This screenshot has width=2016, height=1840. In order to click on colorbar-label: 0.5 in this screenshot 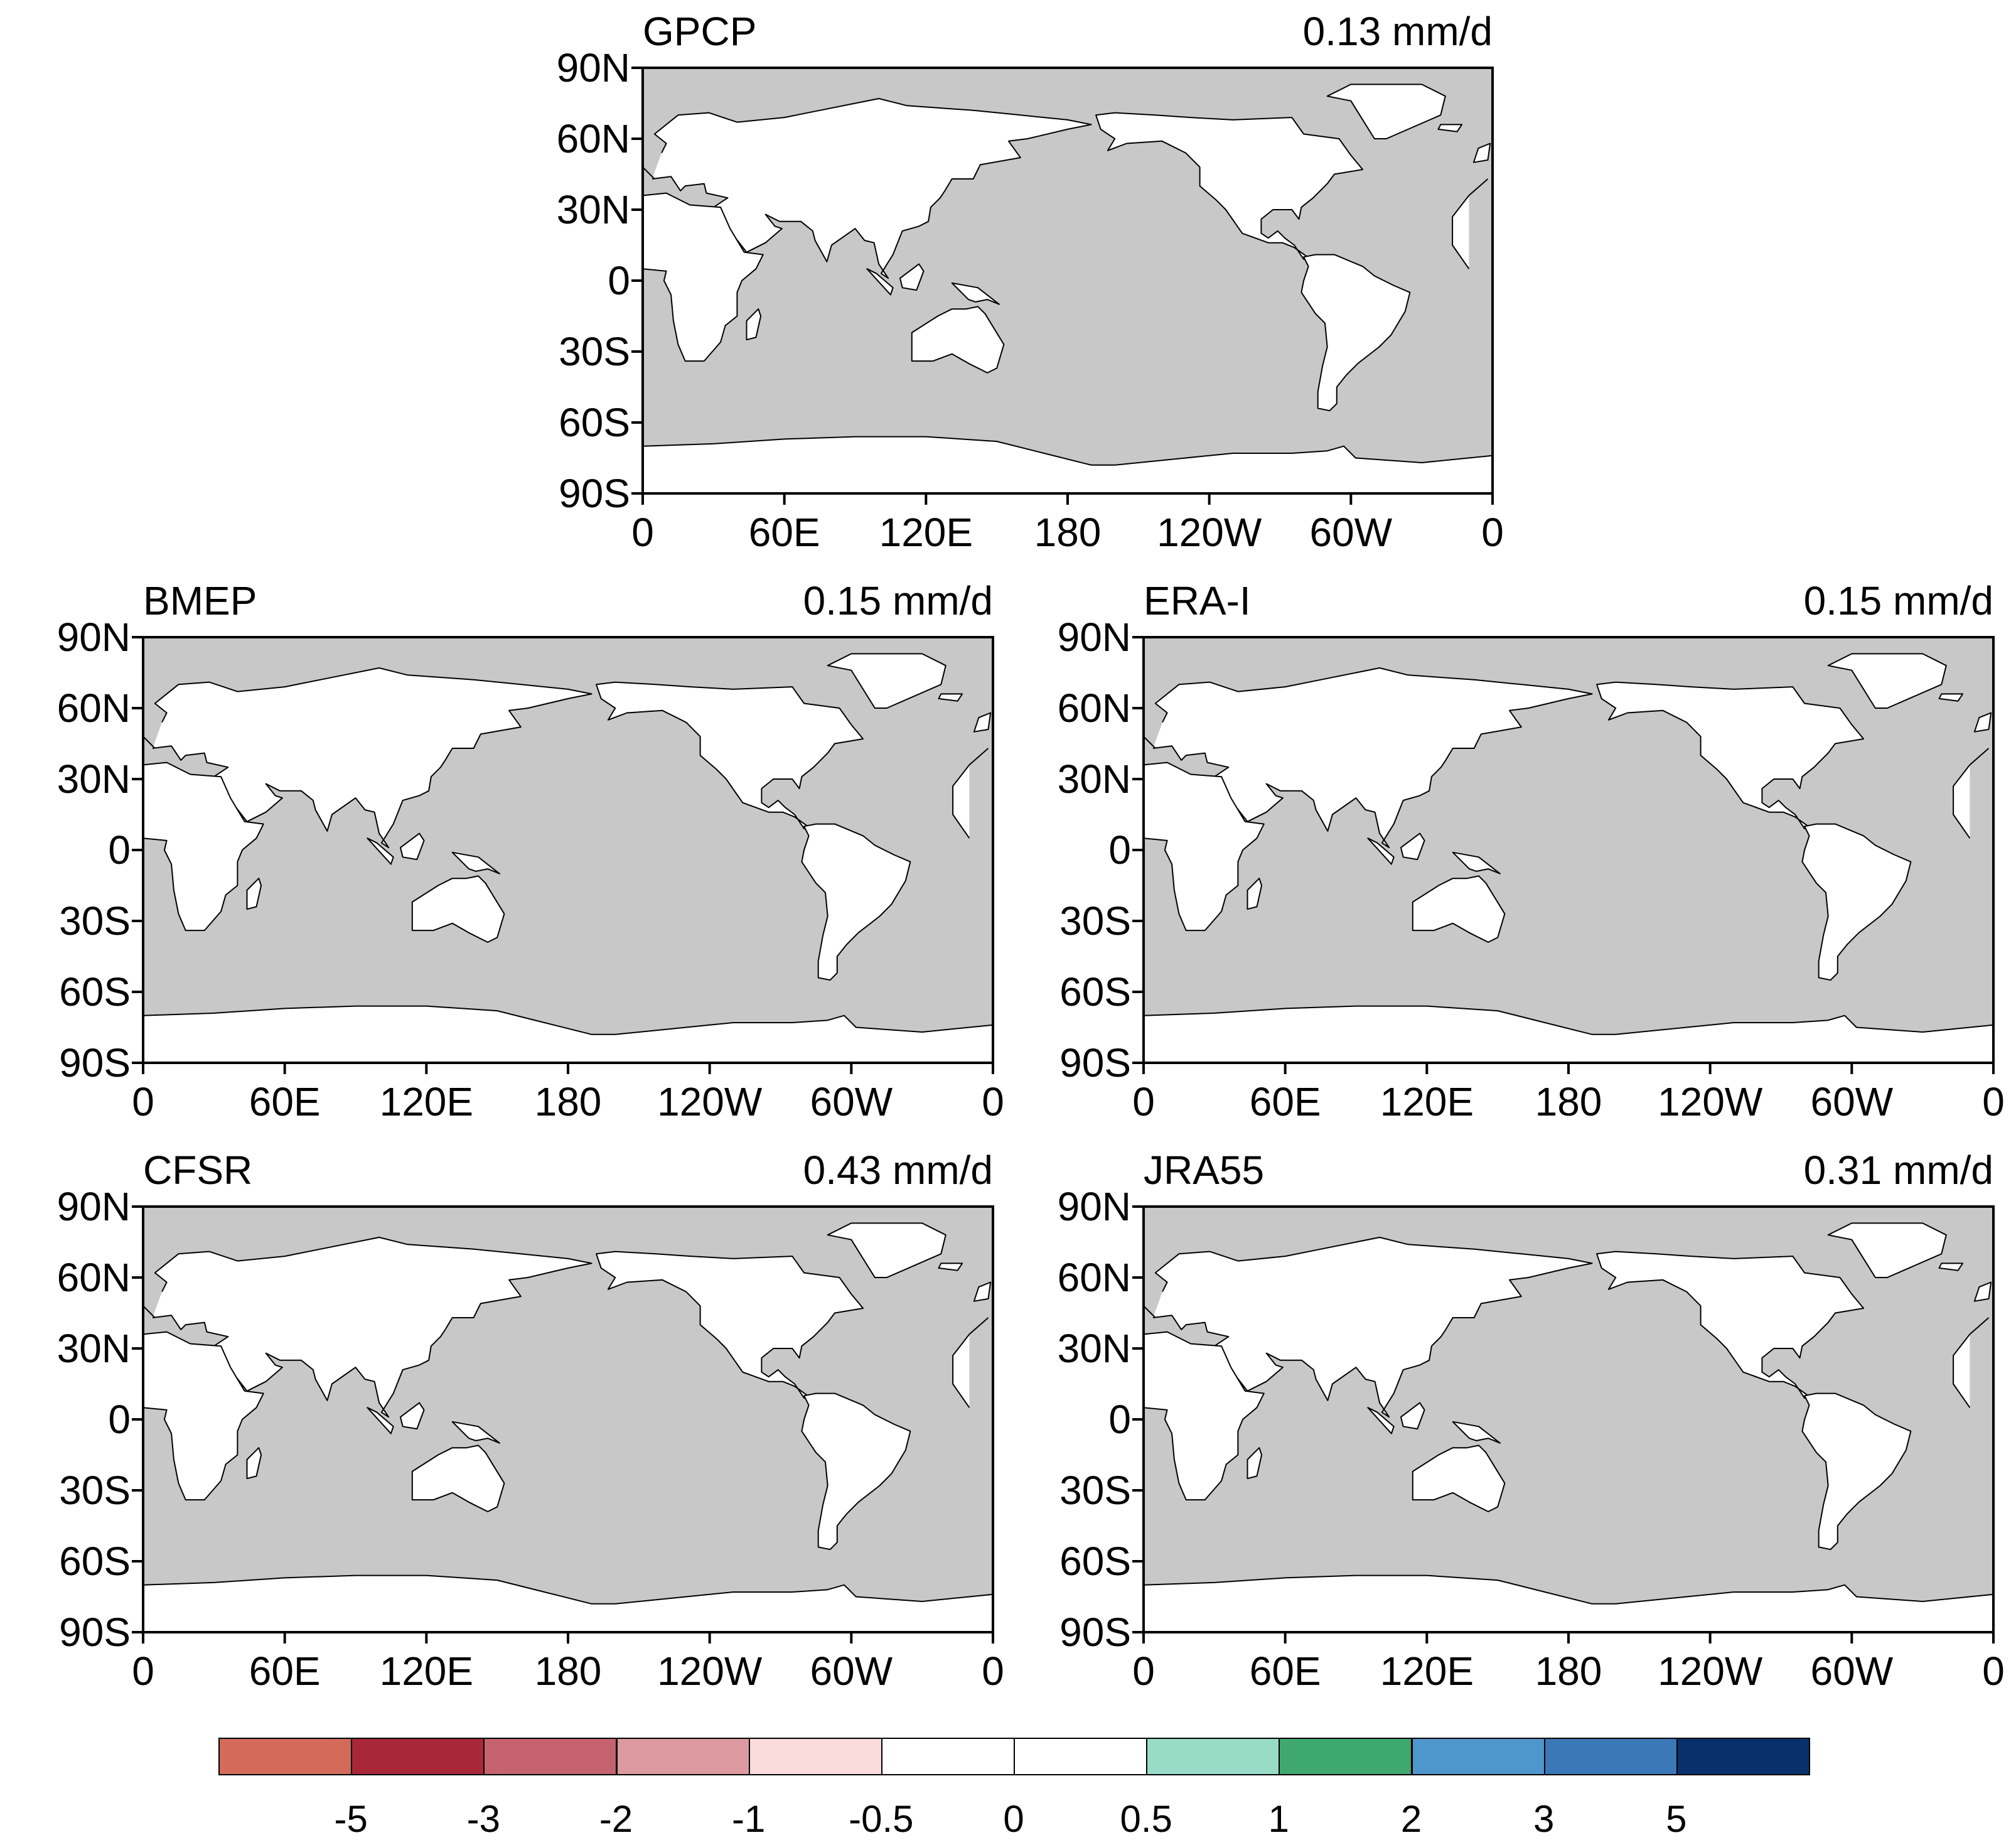, I will do `click(1146, 1819)`.